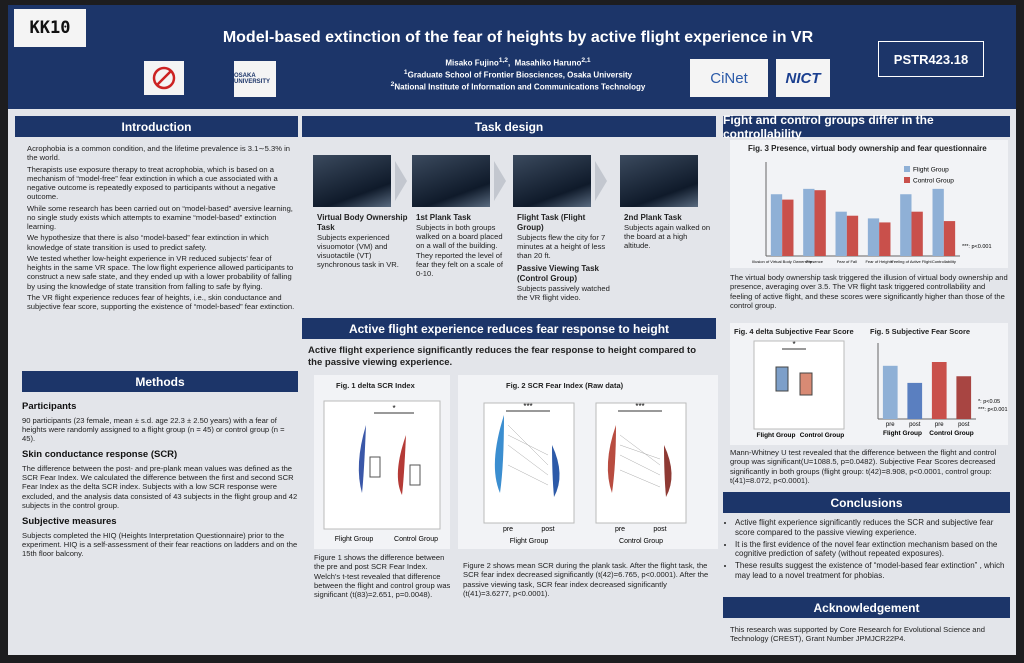 Image resolution: width=1024 pixels, height=663 pixels. What do you see at coordinates (639, 406) in the screenshot?
I see `sig-label: ***` at bounding box center [639, 406].